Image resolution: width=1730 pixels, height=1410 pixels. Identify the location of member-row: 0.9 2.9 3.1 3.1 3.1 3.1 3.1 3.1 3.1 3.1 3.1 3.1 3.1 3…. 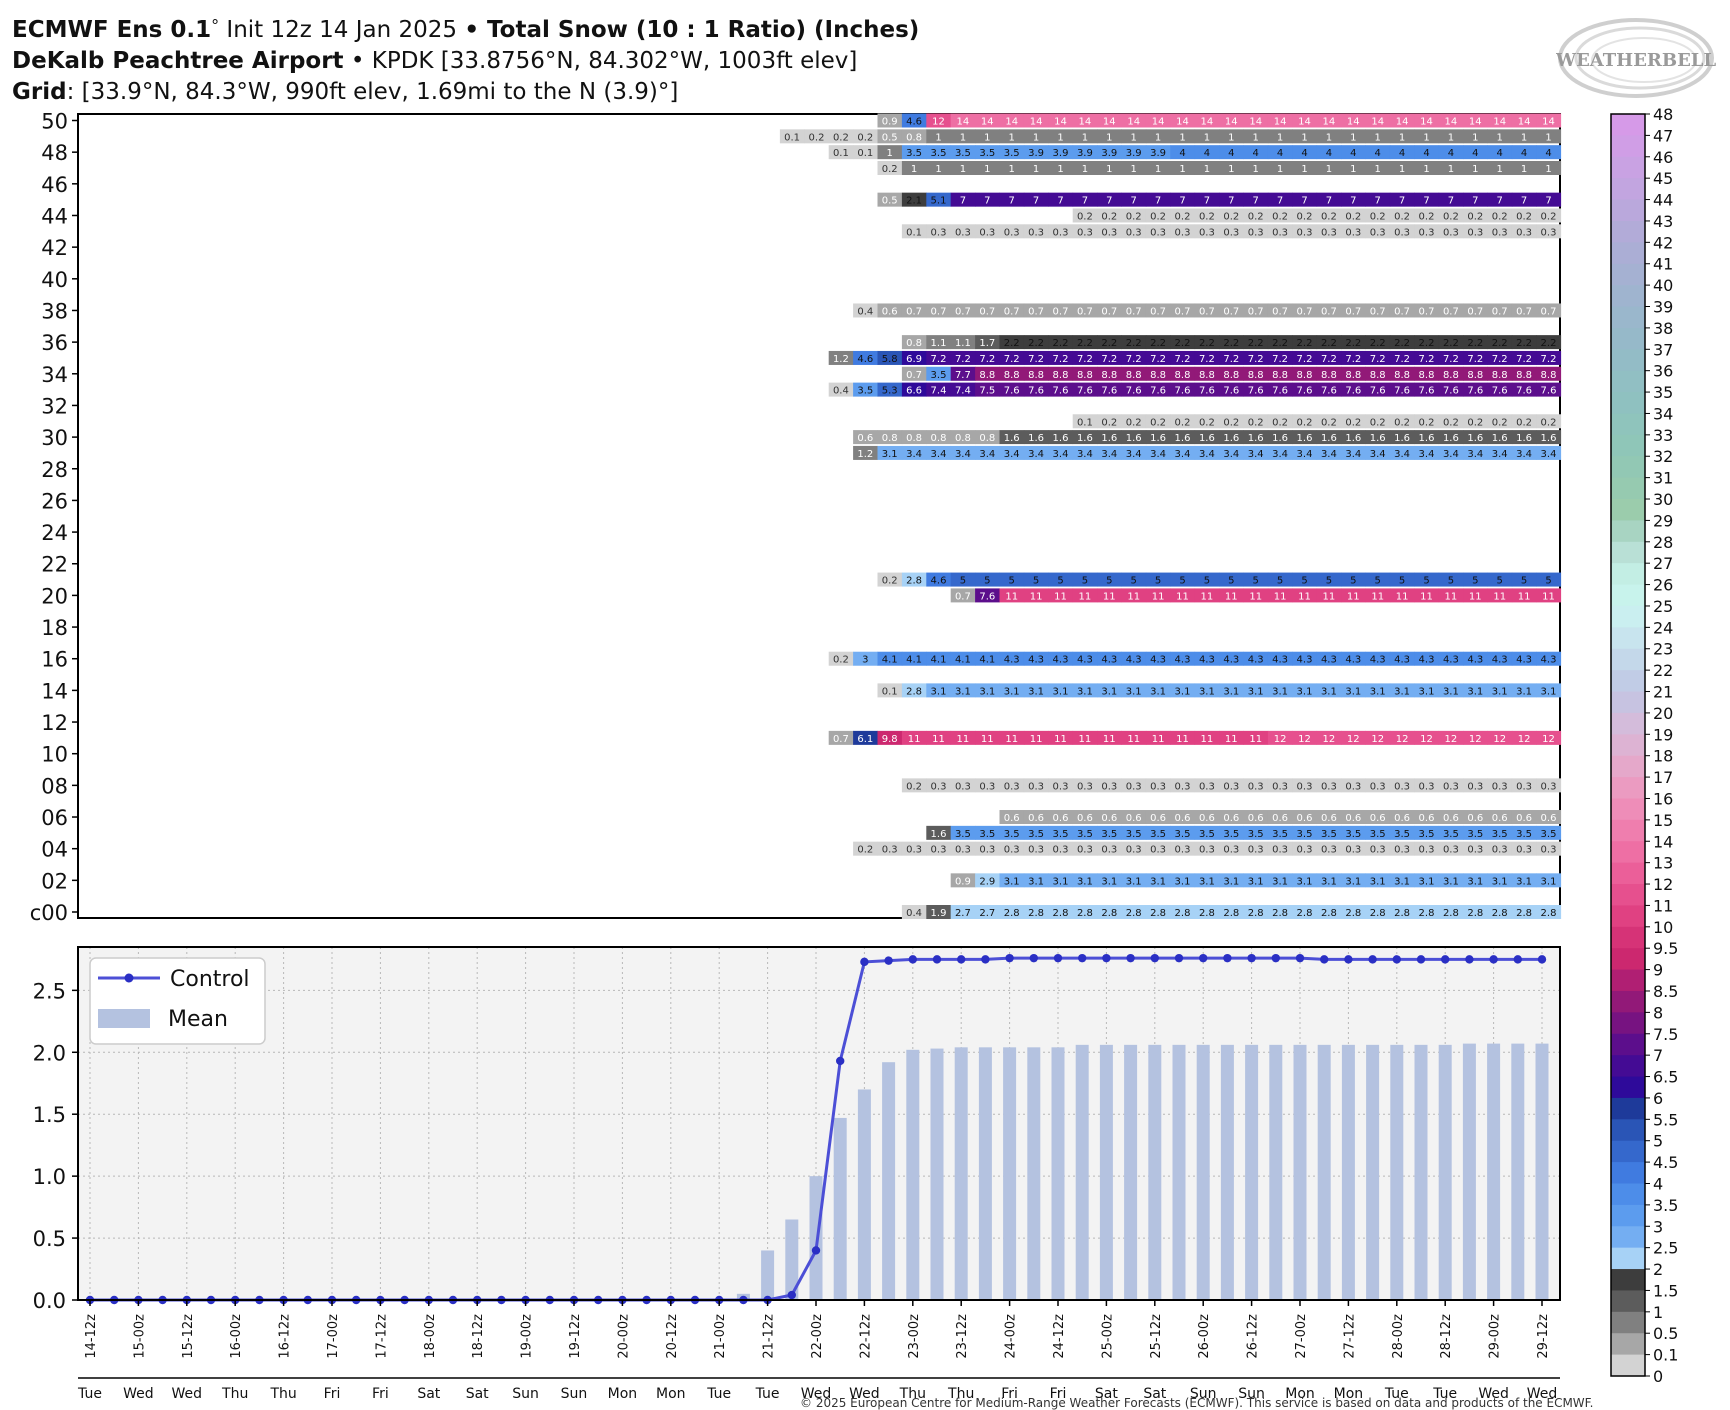
(1256, 880).